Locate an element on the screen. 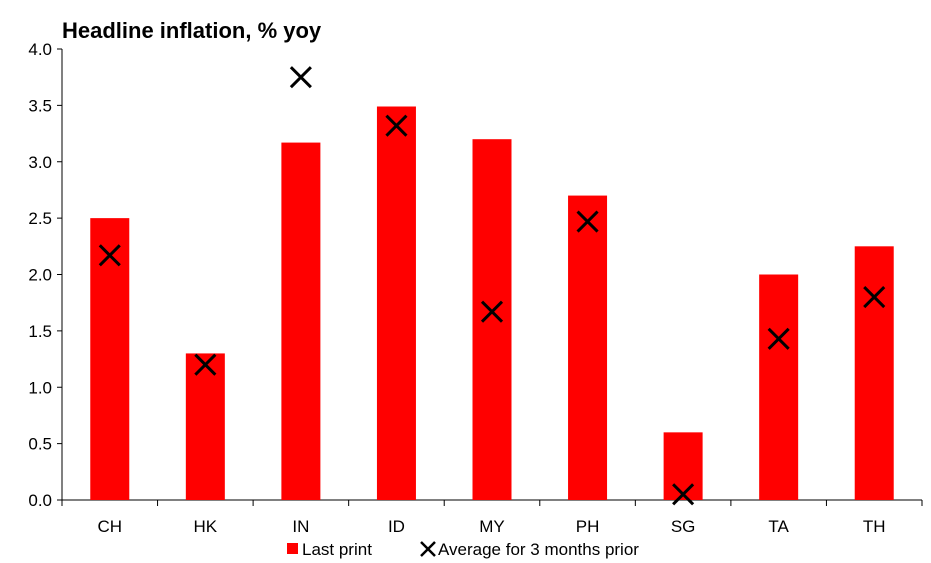 The image size is (931, 563). marker-my is located at coordinates (492, 311).